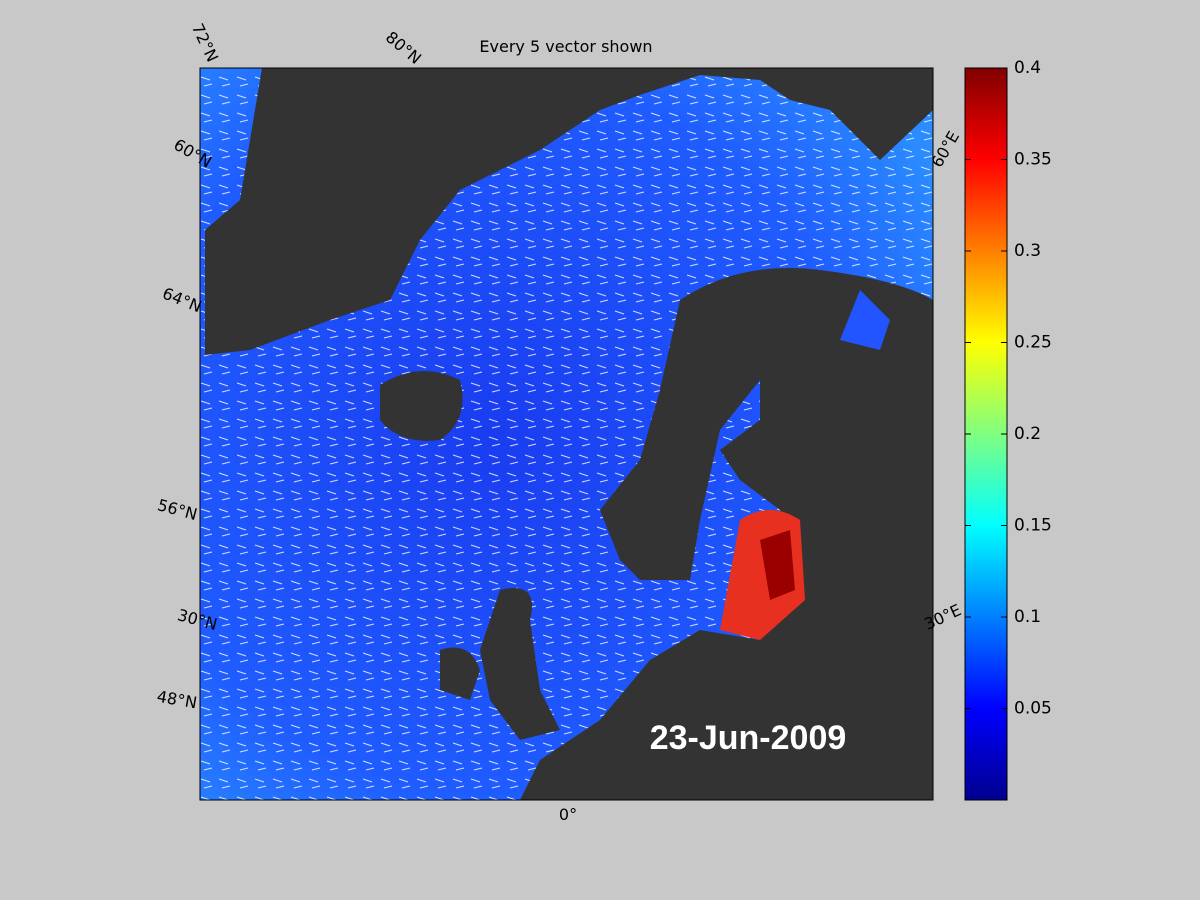 The width and height of the screenshot is (1200, 900). What do you see at coordinates (421, 406) in the screenshot?
I see `iceland` at bounding box center [421, 406].